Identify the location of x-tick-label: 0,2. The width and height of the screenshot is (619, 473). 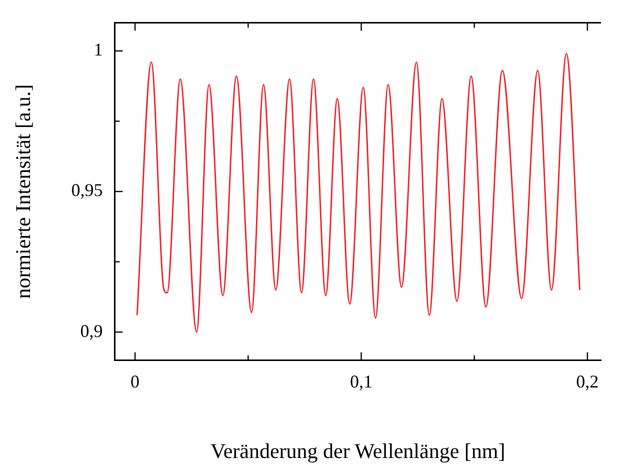
(587, 382).